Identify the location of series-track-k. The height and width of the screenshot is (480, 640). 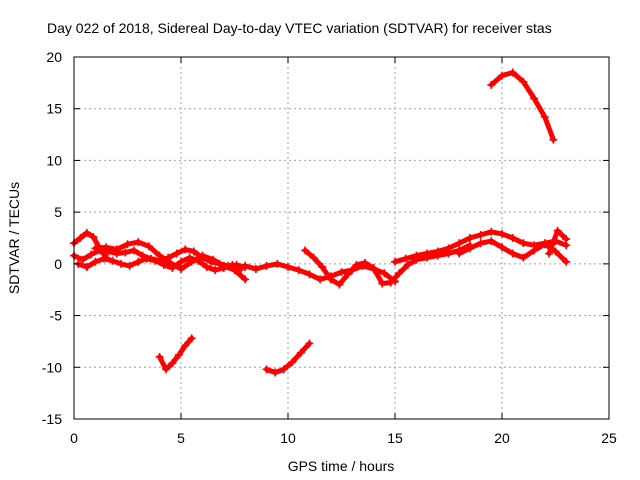
(522, 106).